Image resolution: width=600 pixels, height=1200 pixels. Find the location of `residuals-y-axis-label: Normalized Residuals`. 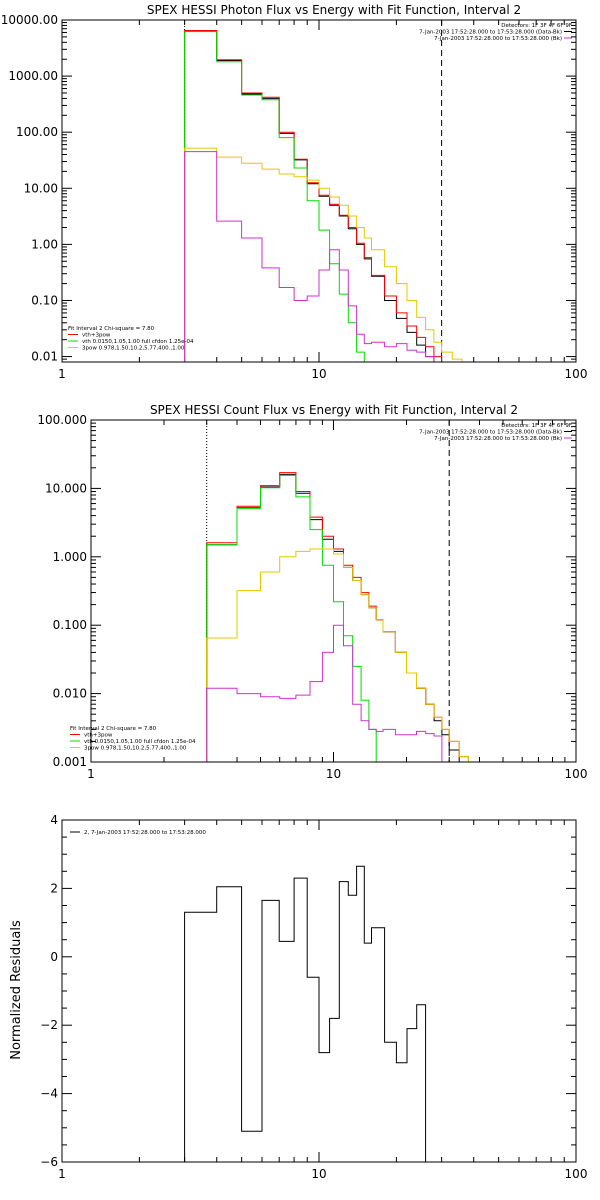

residuals-y-axis-label: Normalized Residuals is located at coordinates (16, 990).